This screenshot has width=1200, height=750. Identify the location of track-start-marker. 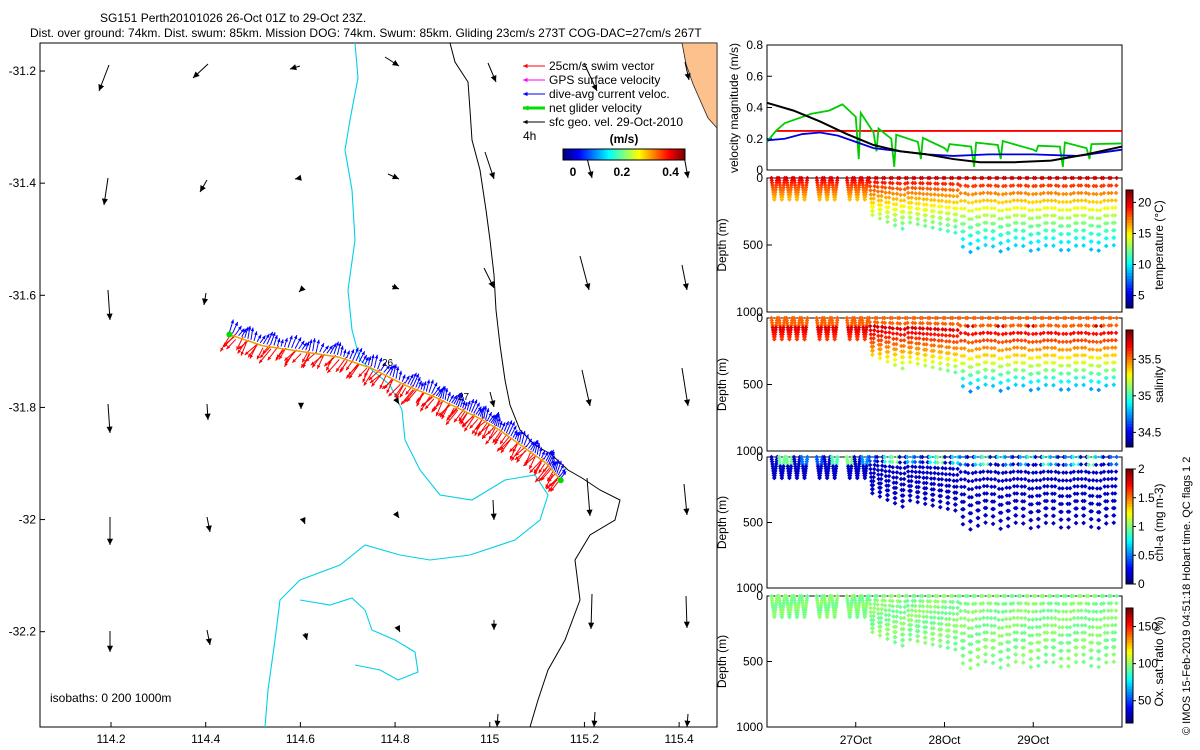
(229, 334).